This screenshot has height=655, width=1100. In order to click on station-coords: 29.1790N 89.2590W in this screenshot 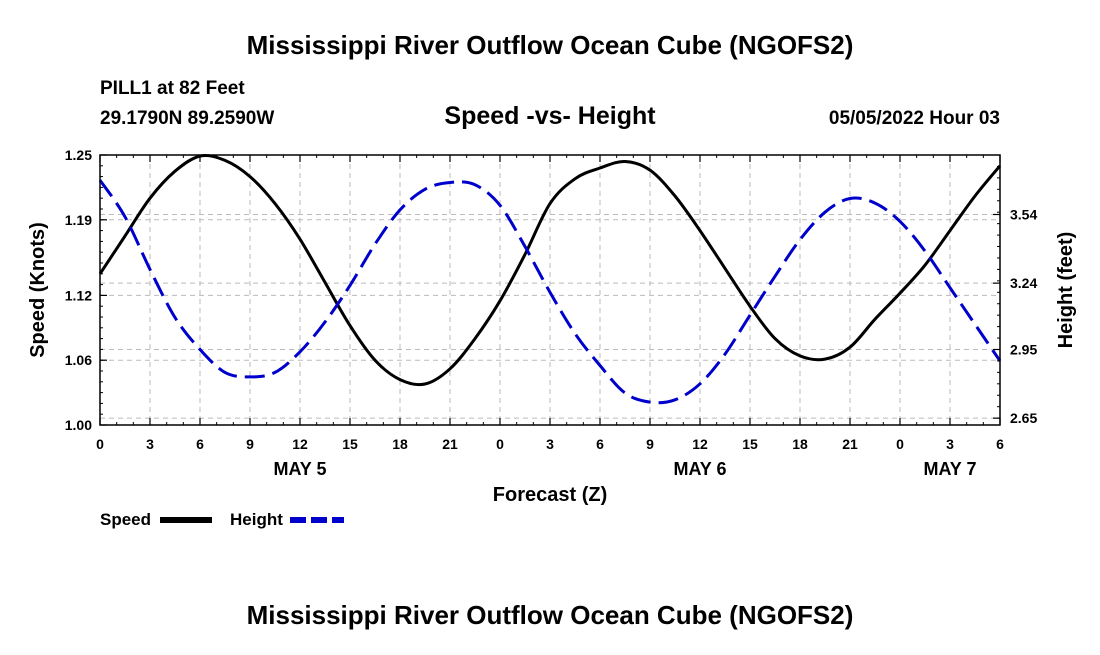, I will do `click(187, 118)`.